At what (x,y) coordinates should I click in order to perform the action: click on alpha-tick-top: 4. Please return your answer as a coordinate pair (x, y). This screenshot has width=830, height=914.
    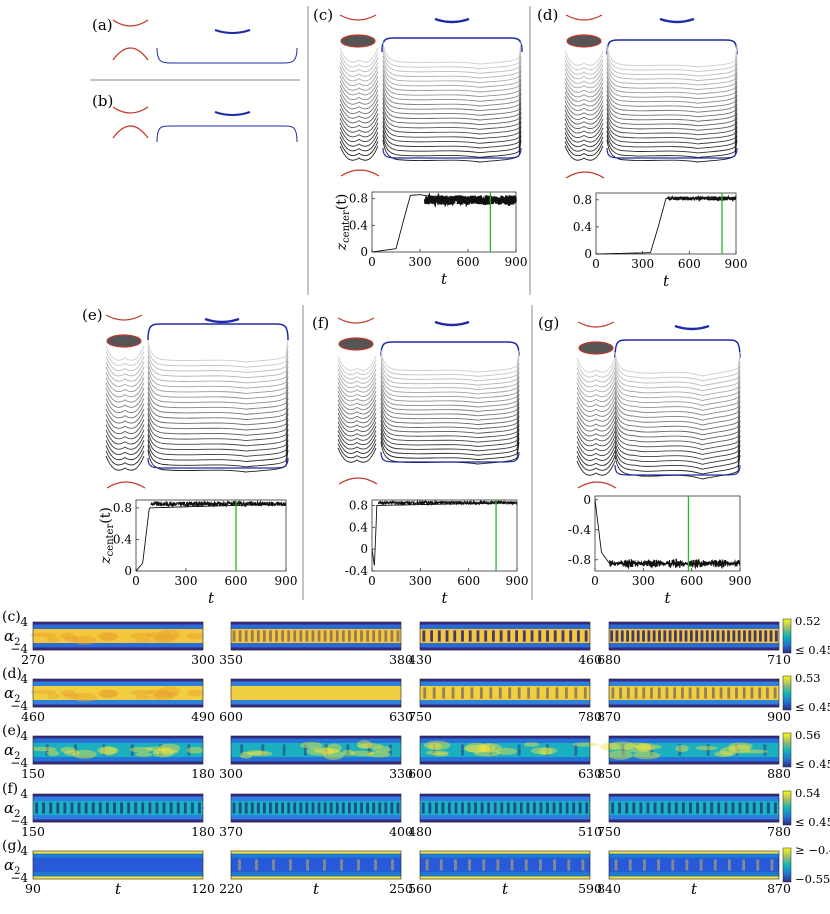
    Looking at the image, I should click on (24, 794).